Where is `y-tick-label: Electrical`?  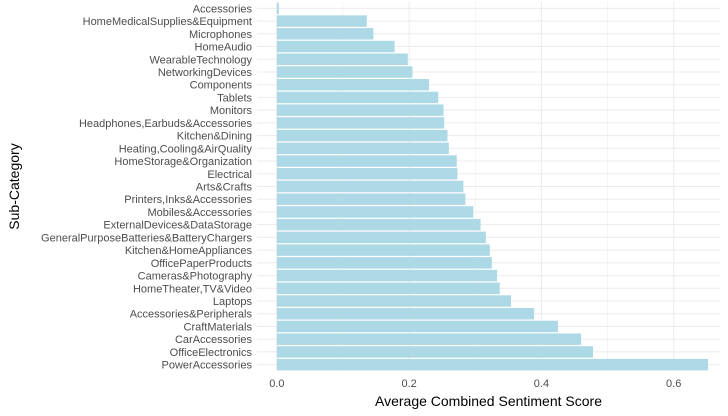 y-tick-label: Electrical is located at coordinates (229, 175).